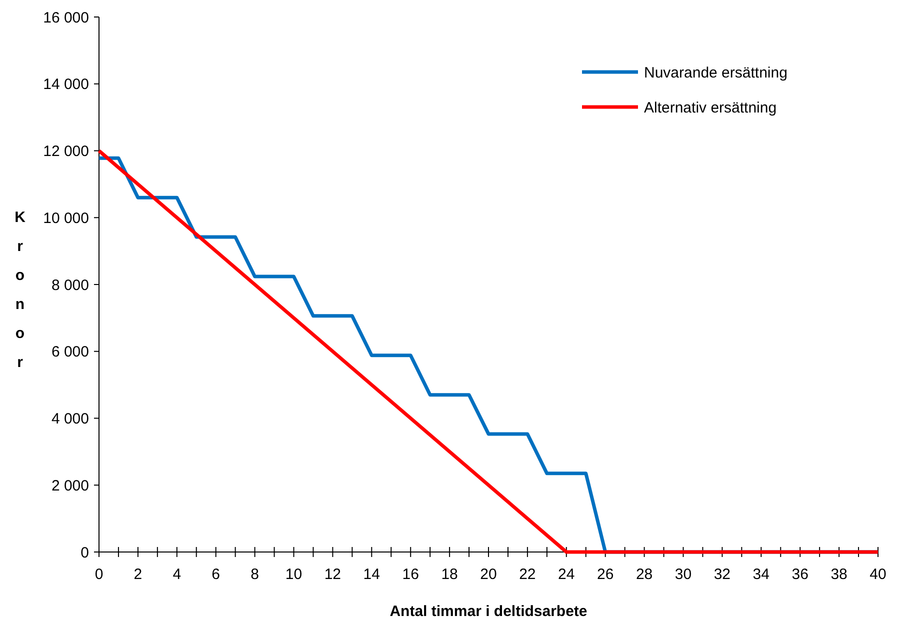  Describe the element at coordinates (66, 218) in the screenshot. I see `y-tick-label: 10 000` at that location.